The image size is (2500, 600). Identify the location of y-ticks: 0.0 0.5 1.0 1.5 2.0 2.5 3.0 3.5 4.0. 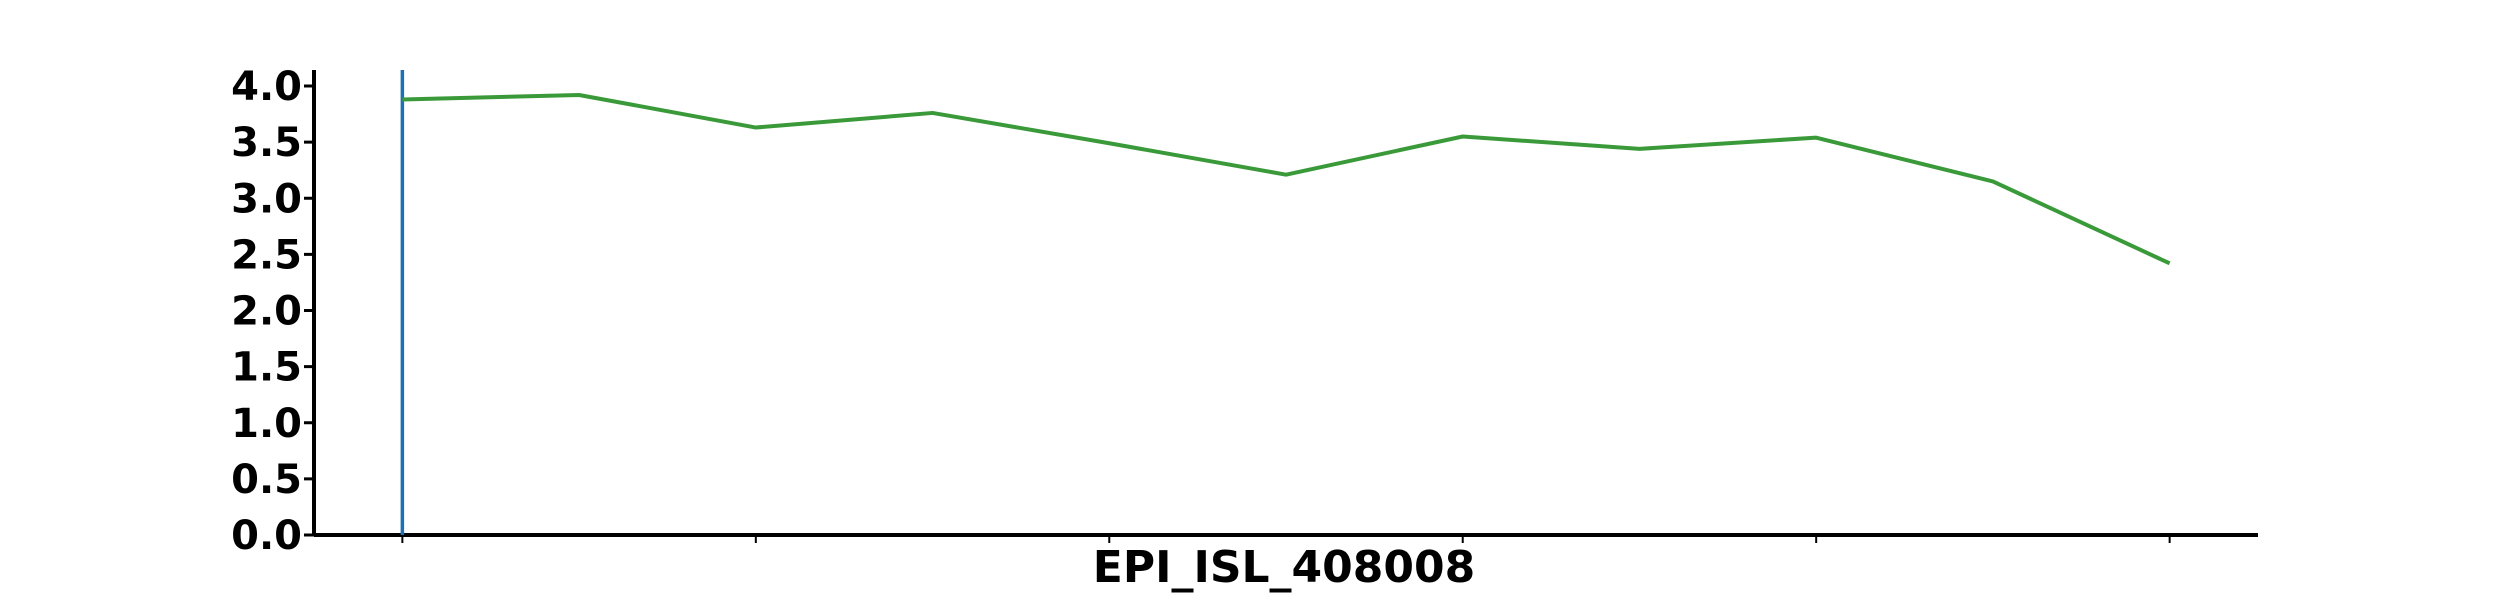
(272, 311).